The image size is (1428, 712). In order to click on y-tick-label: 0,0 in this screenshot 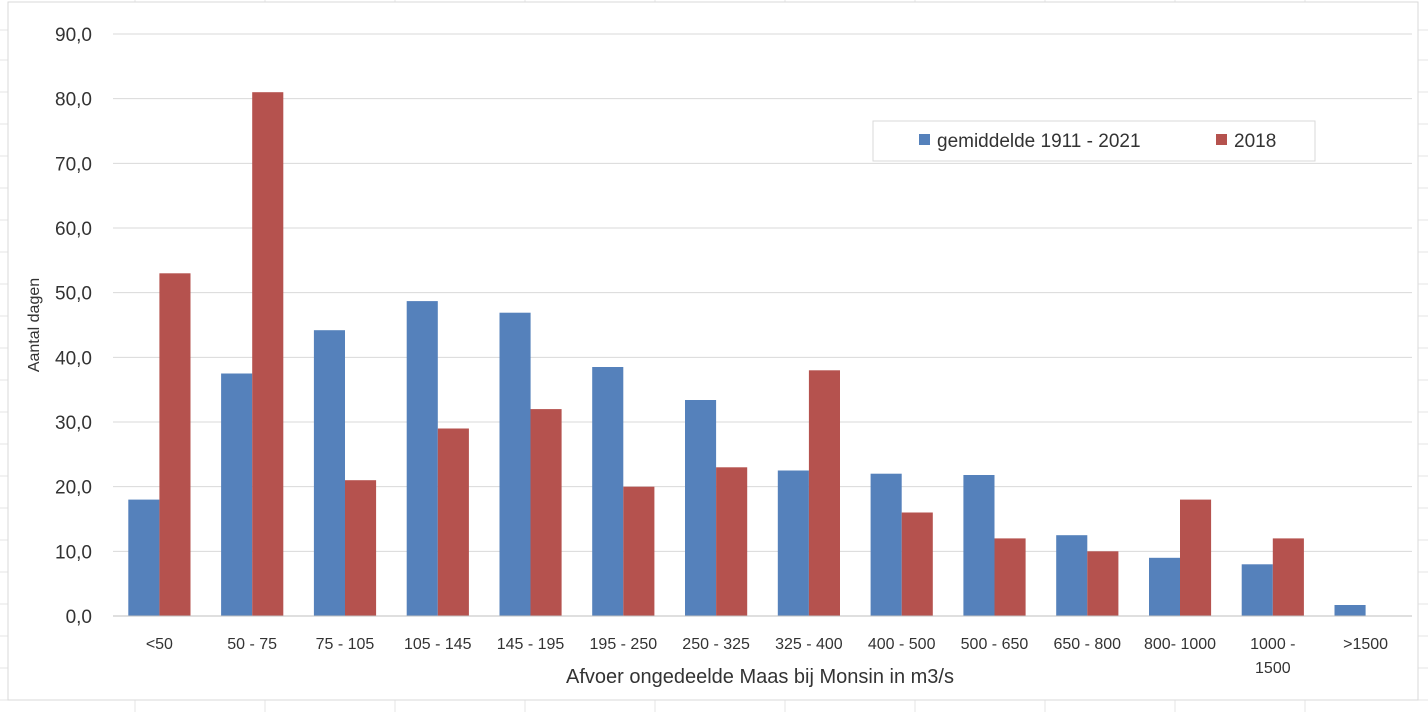, I will do `click(79, 617)`.